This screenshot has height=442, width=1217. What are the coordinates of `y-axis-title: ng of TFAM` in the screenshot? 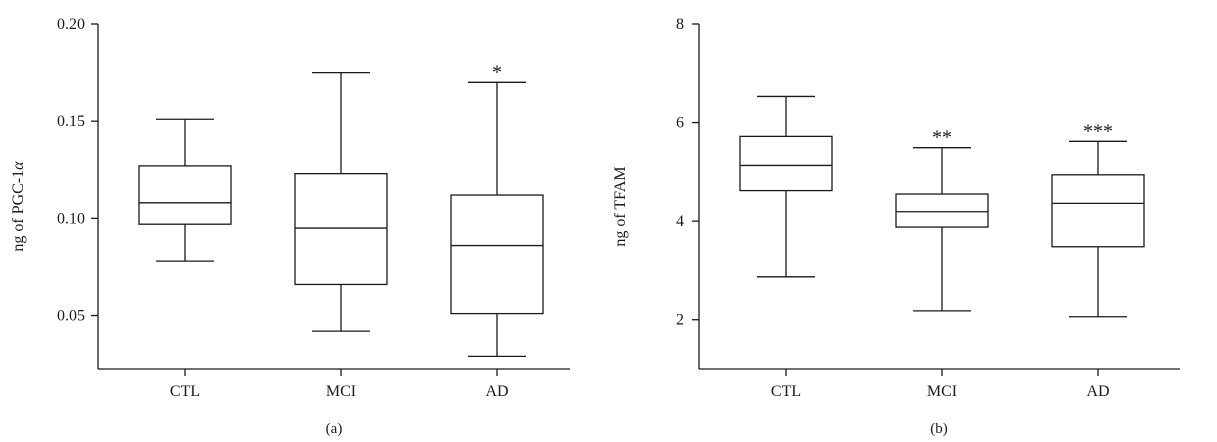 It's located at (620, 206).